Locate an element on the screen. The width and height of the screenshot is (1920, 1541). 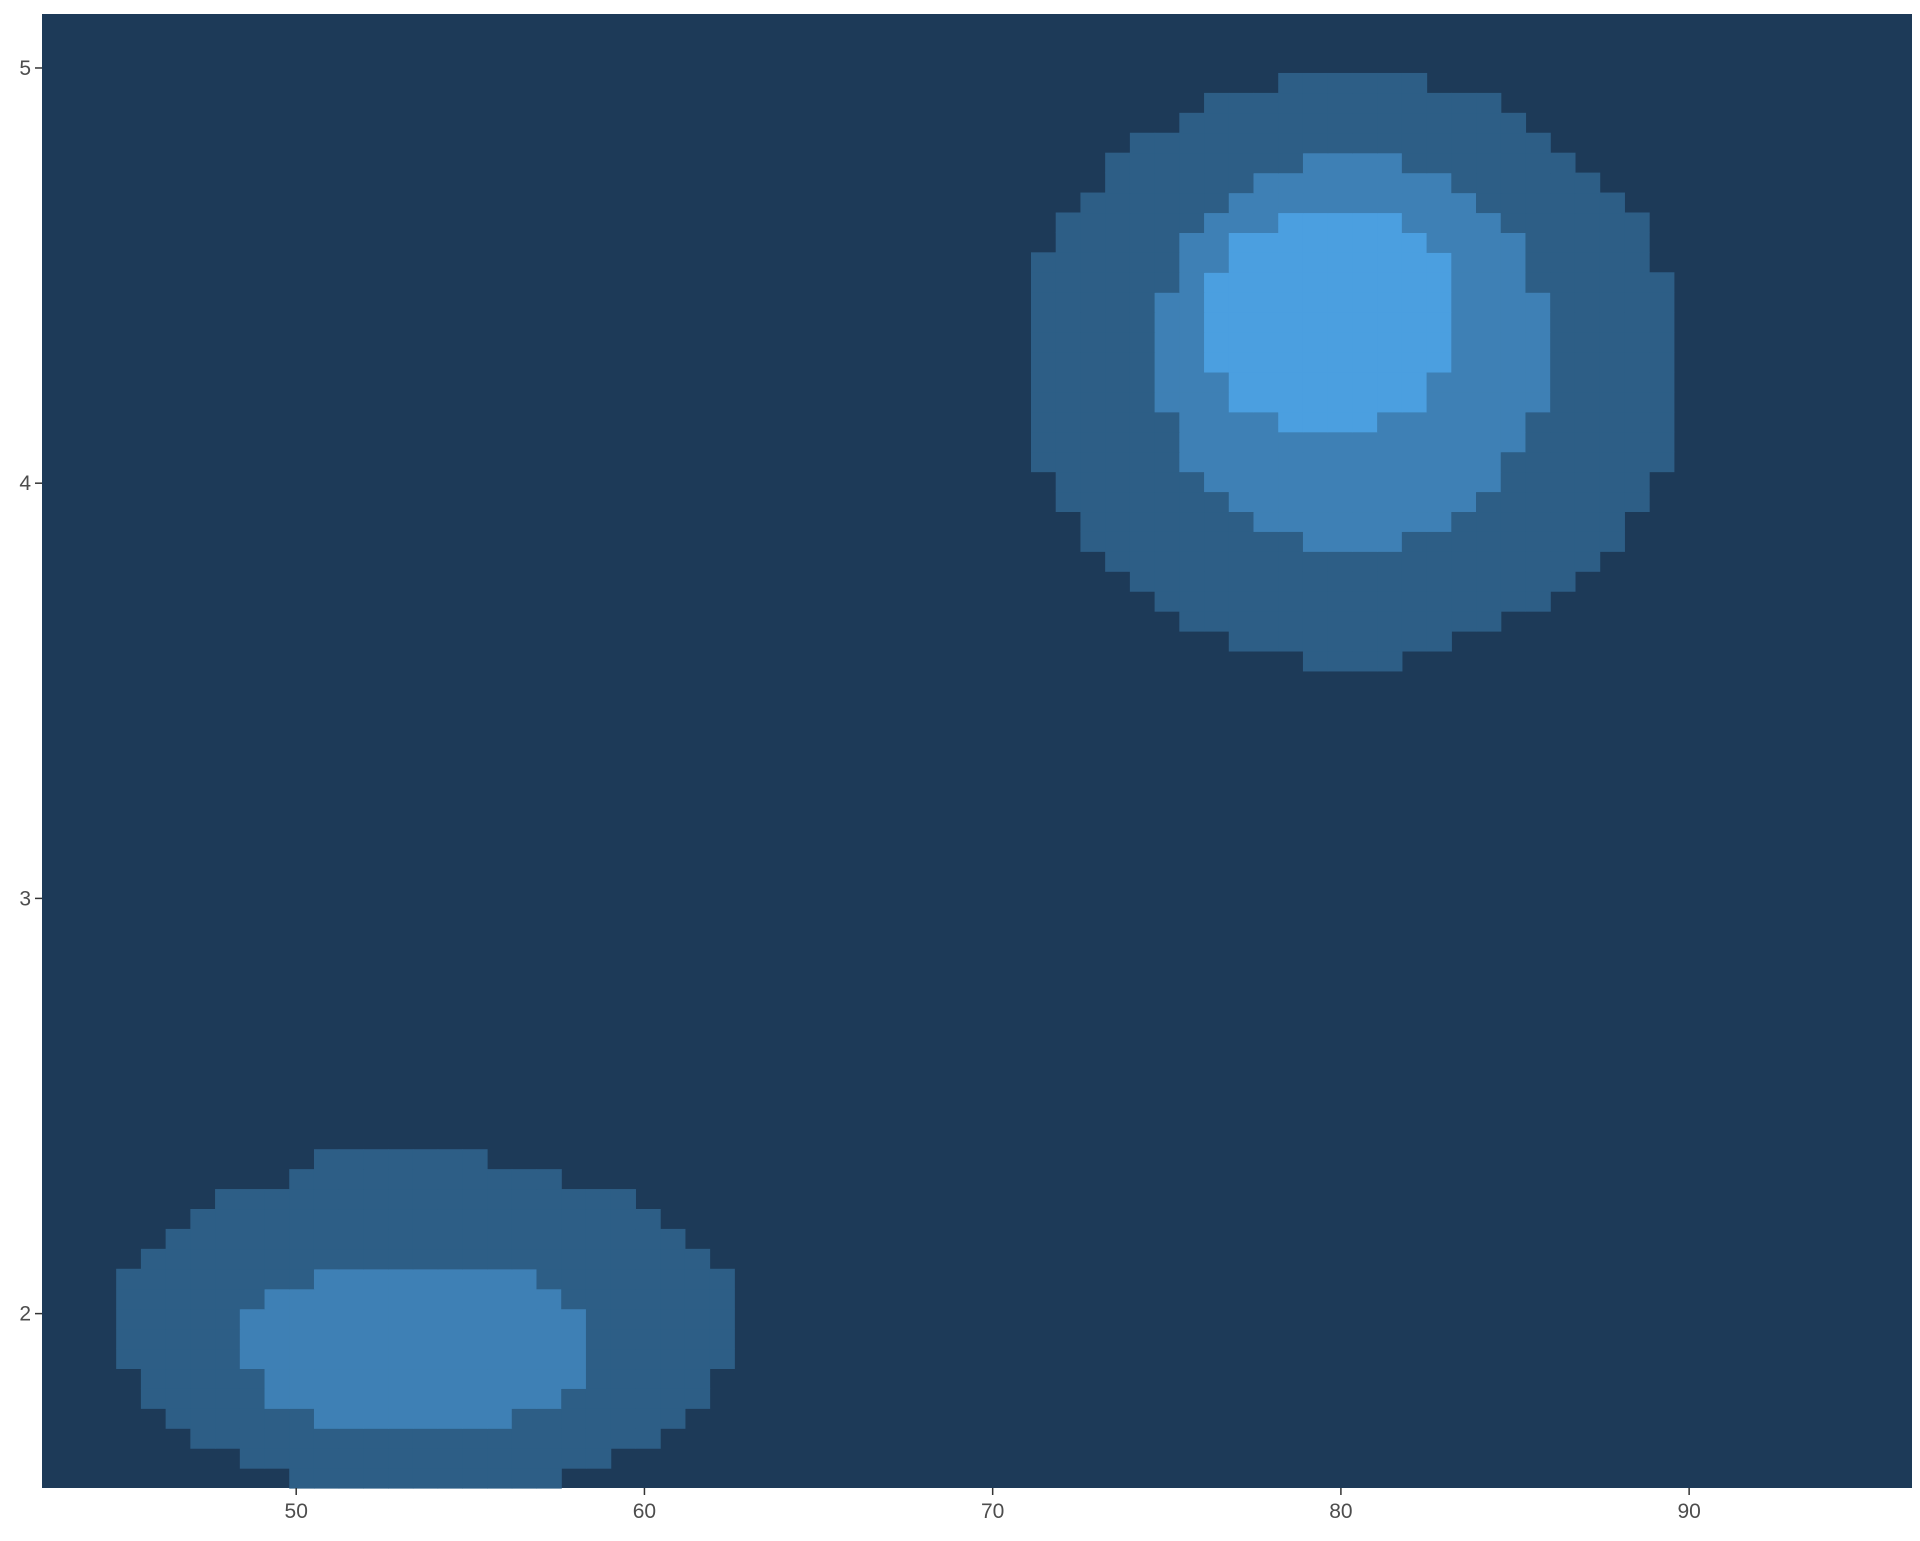
x-axis: 50 60 70 80 90 is located at coordinates (993, 1505).